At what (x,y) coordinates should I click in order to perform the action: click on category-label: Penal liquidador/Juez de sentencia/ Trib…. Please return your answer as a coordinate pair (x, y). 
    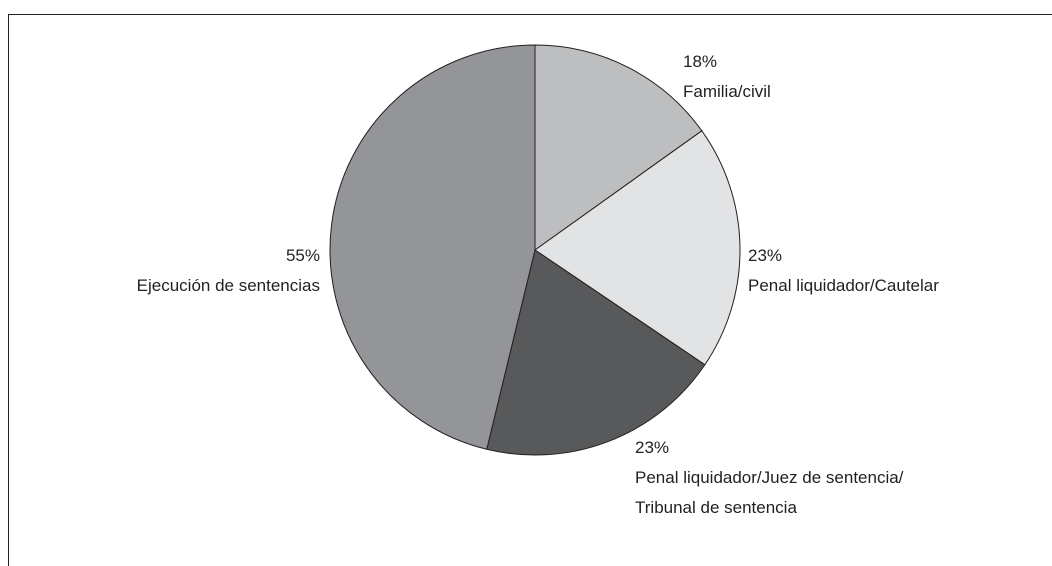
    Looking at the image, I should click on (769, 492).